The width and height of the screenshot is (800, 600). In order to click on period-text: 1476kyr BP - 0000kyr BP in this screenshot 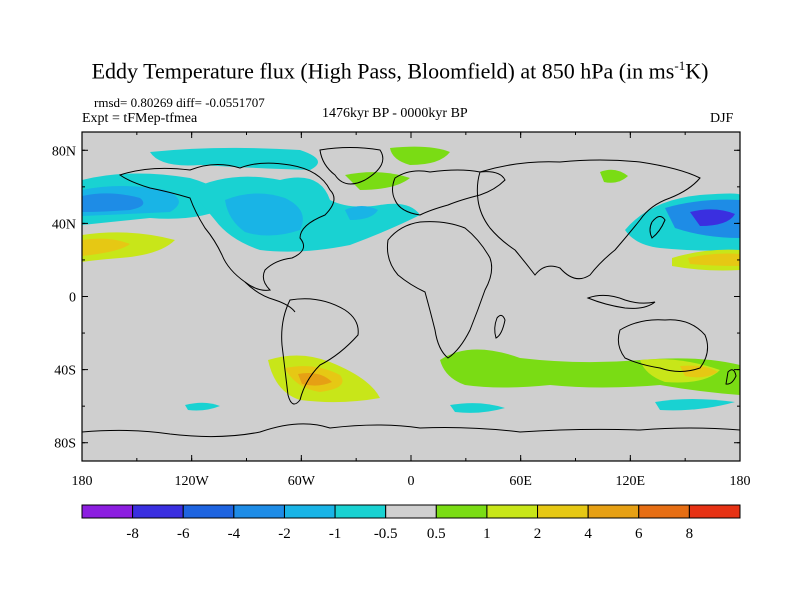, I will do `click(395, 113)`.